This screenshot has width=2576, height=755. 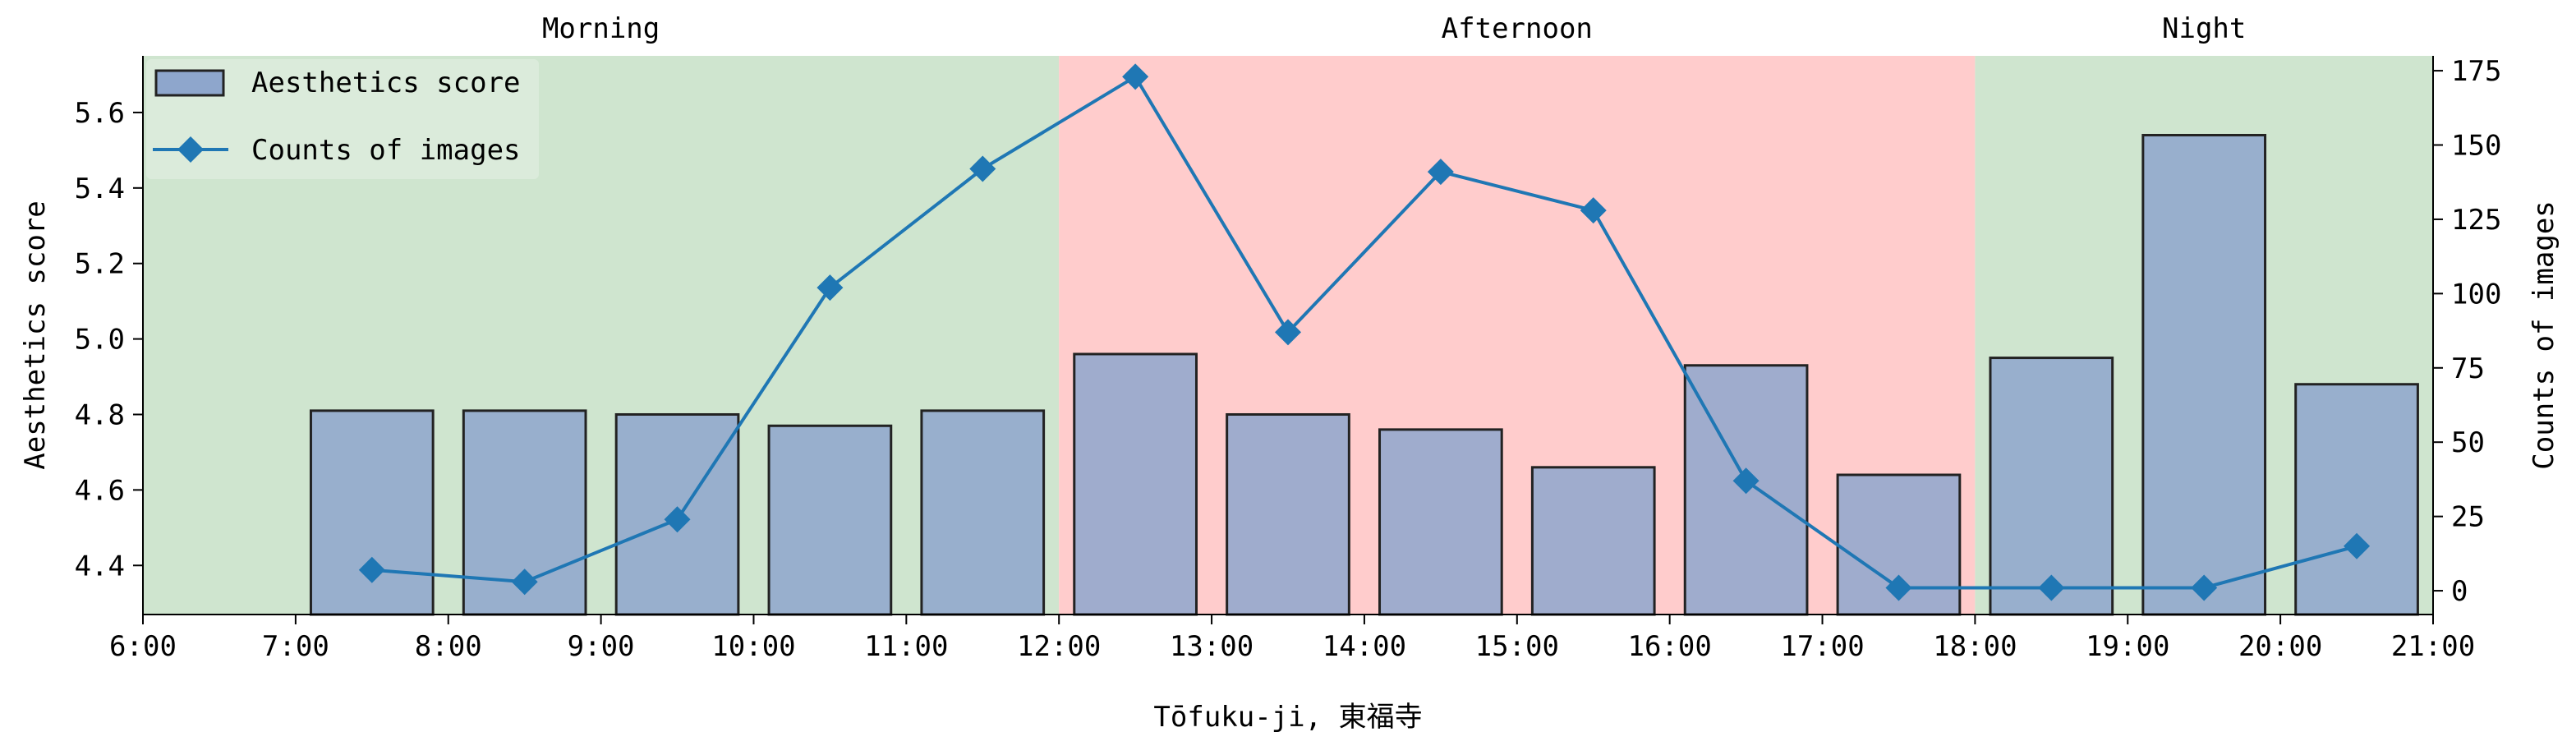 I want to click on x-tick-label: 10:00, so click(x=753, y=646).